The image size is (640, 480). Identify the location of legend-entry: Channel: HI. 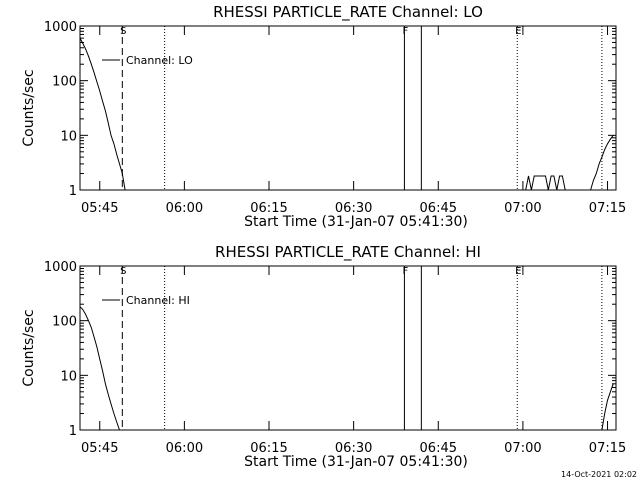
(158, 300).